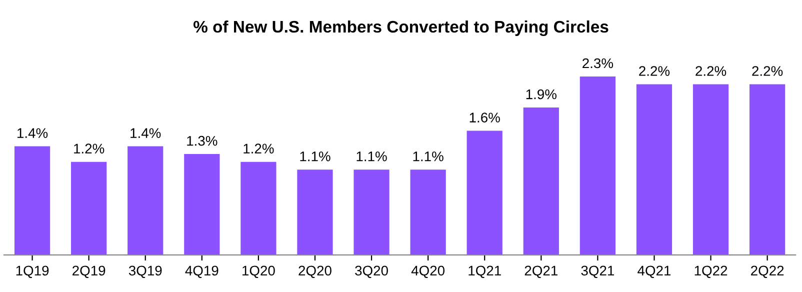 The width and height of the screenshot is (802, 292). I want to click on x-tick-label: 4Q21, so click(654, 272).